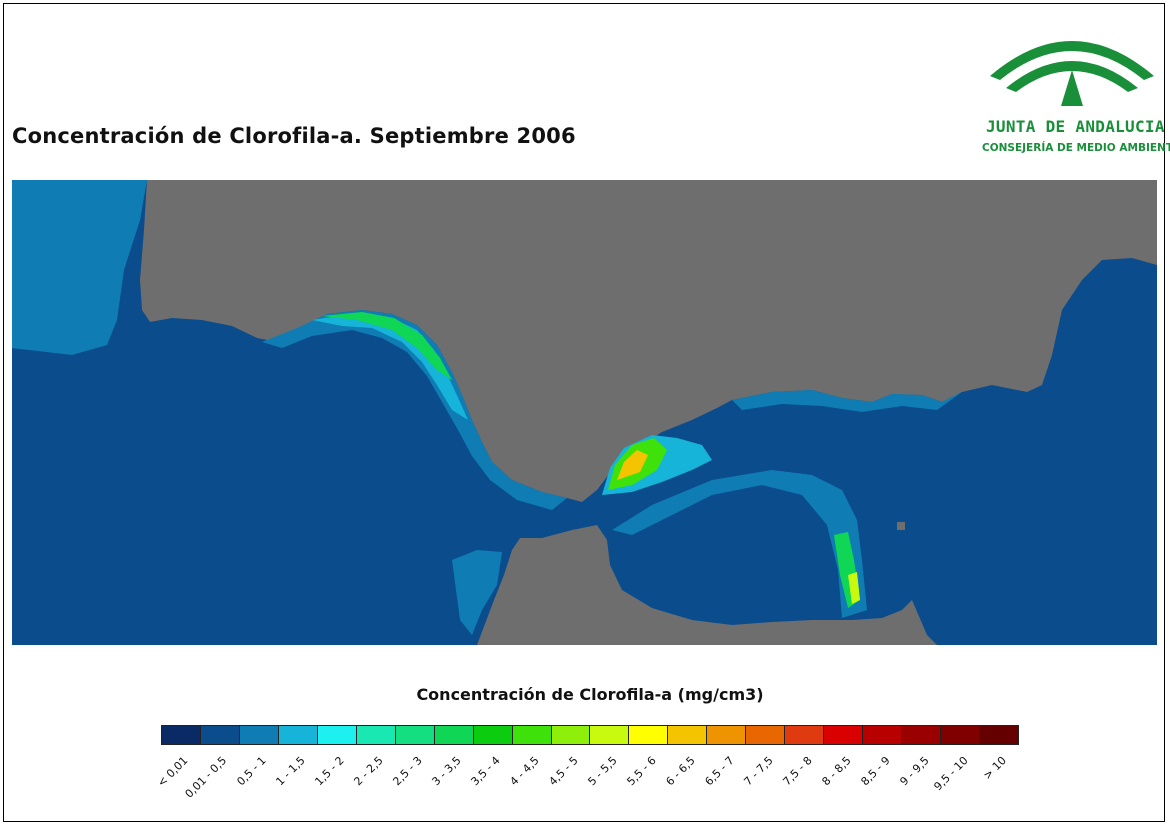  I want to click on legend-label: 6,5 - 7, so click(719, 771).